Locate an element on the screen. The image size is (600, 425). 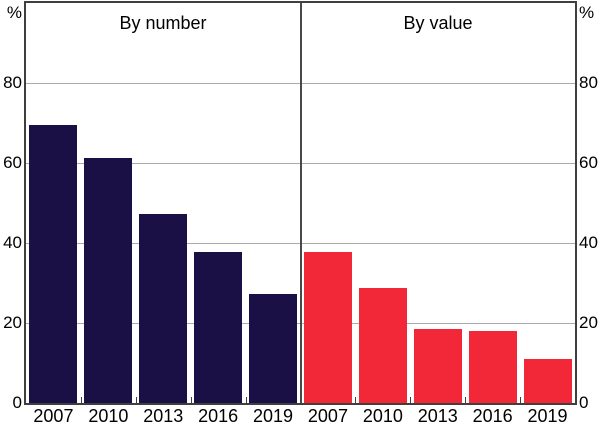
y-tick-label-left-40: 40 is located at coordinates (12, 242).